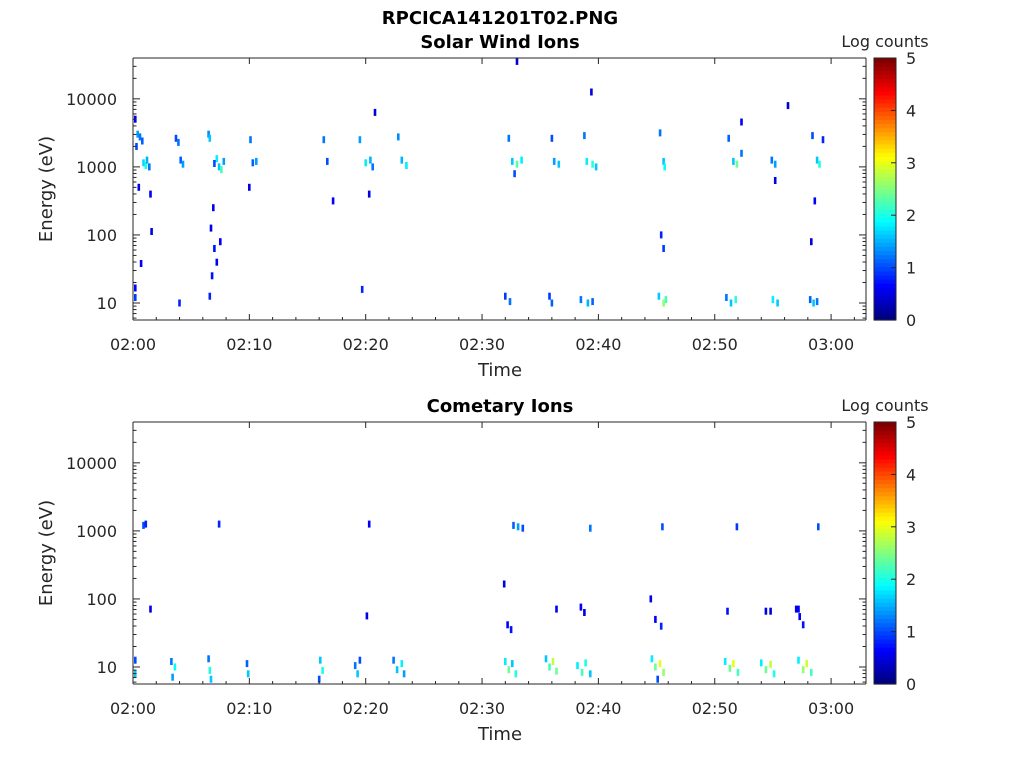  Describe the element at coordinates (249, 708) in the screenshot. I see `x-tick-label: 02:10` at that location.